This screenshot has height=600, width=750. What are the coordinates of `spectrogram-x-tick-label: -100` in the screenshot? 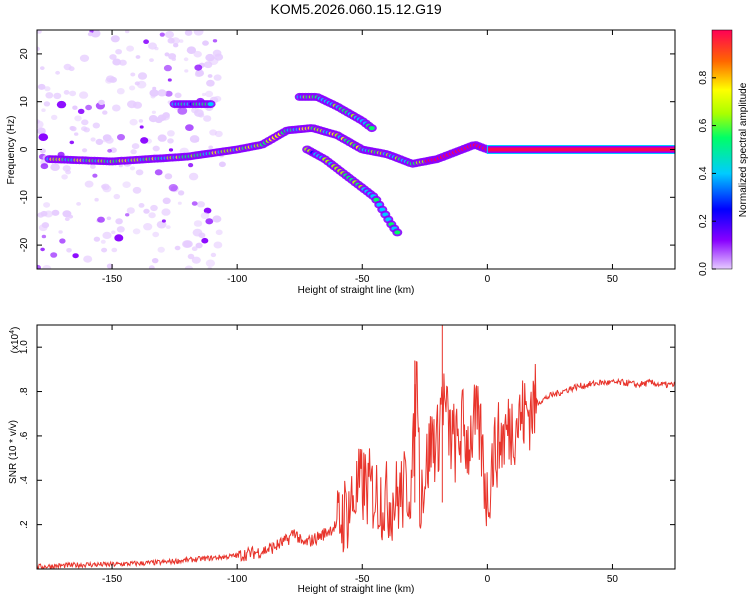 It's located at (237, 279).